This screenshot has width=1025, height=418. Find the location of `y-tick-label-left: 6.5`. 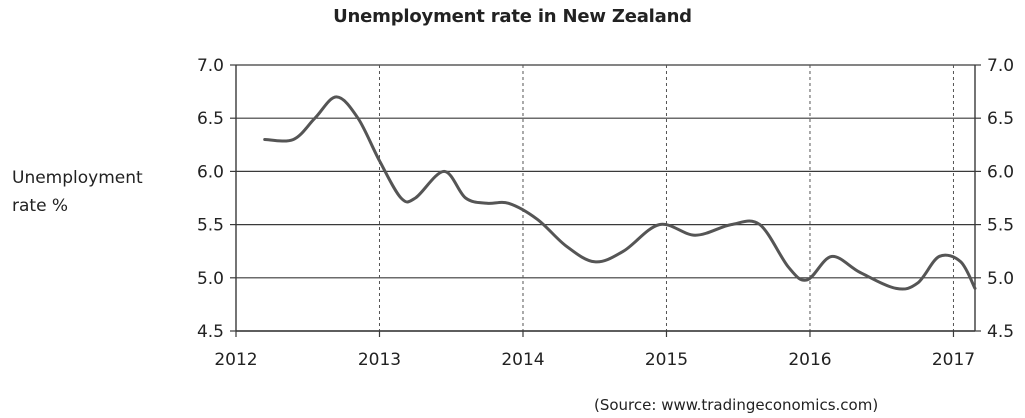

y-tick-label-left: 6.5 is located at coordinates (210, 119).